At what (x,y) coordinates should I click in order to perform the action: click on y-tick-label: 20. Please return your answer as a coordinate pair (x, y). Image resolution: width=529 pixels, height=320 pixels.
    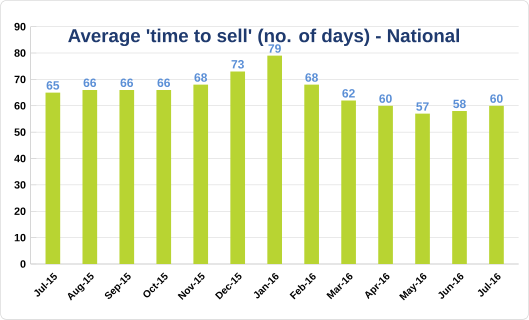
    Looking at the image, I should click on (20, 211).